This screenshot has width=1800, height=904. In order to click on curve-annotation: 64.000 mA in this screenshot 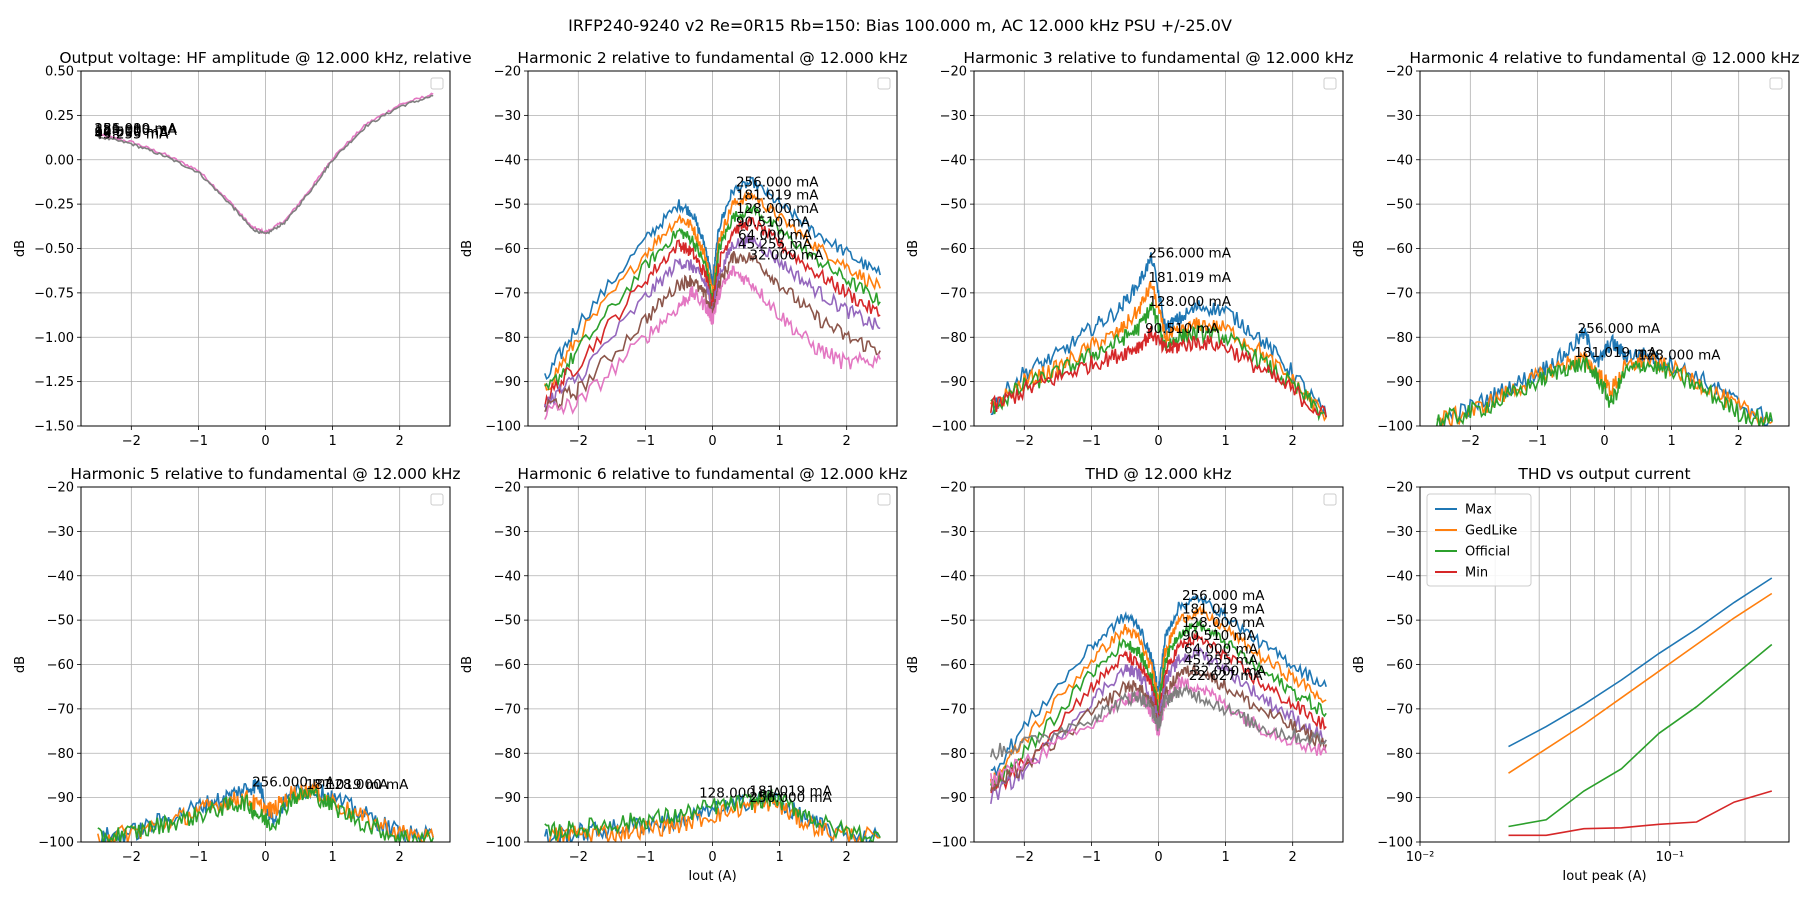, I will do `click(775, 236)`.